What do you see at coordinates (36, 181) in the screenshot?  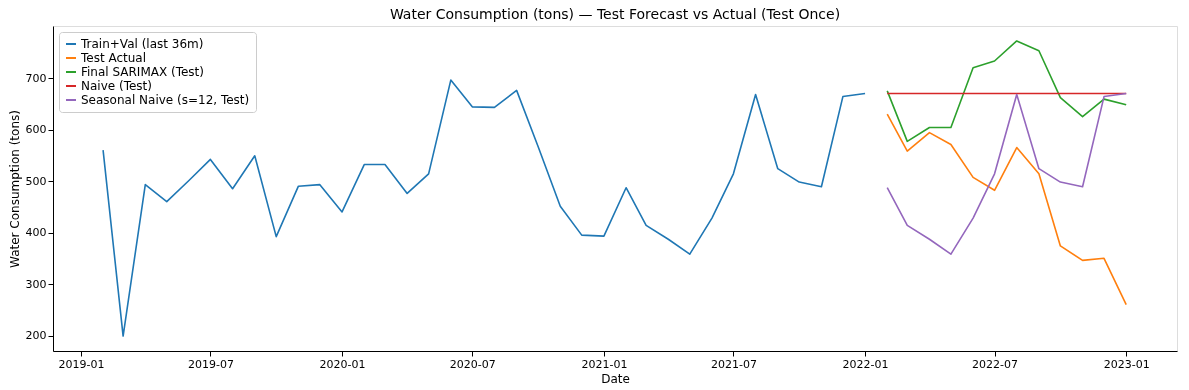 I see `y-tick-label: 500` at bounding box center [36, 181].